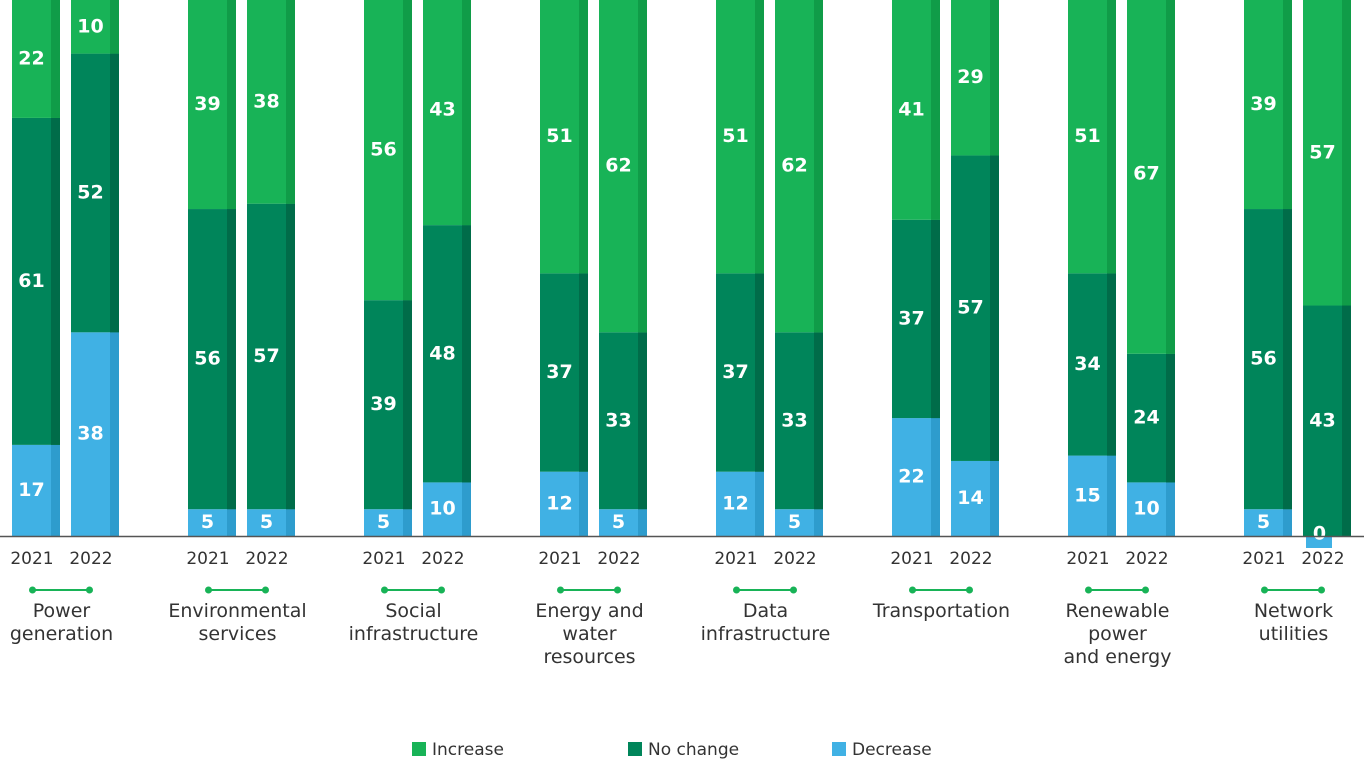 The image size is (1364, 765). What do you see at coordinates (970, 308) in the screenshot?
I see `data-label-transportation-2022-no-change: 57` at bounding box center [970, 308].